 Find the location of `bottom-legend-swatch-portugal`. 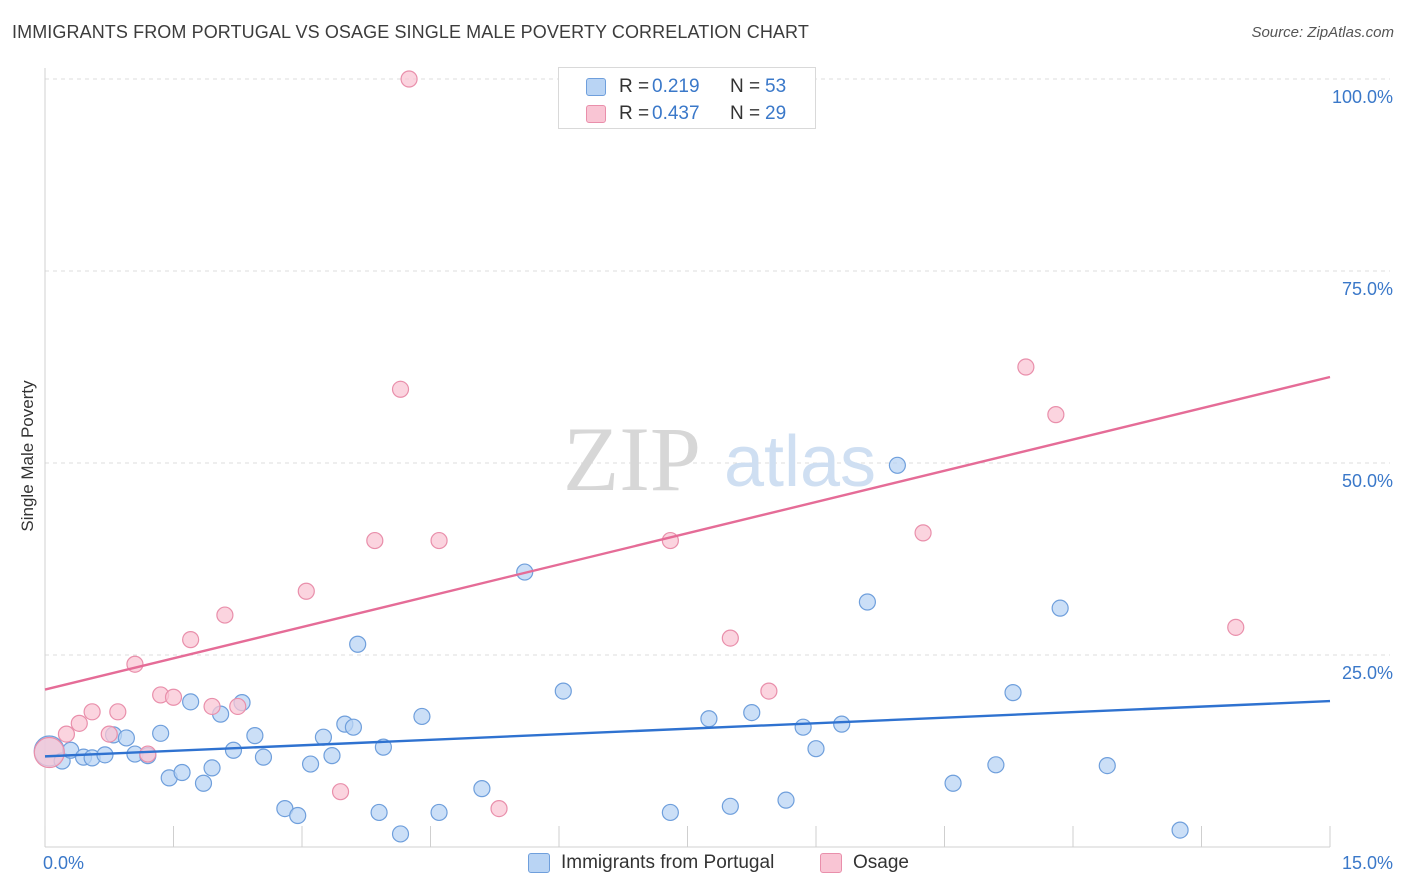

bottom-legend-swatch-portugal is located at coordinates (539, 863).